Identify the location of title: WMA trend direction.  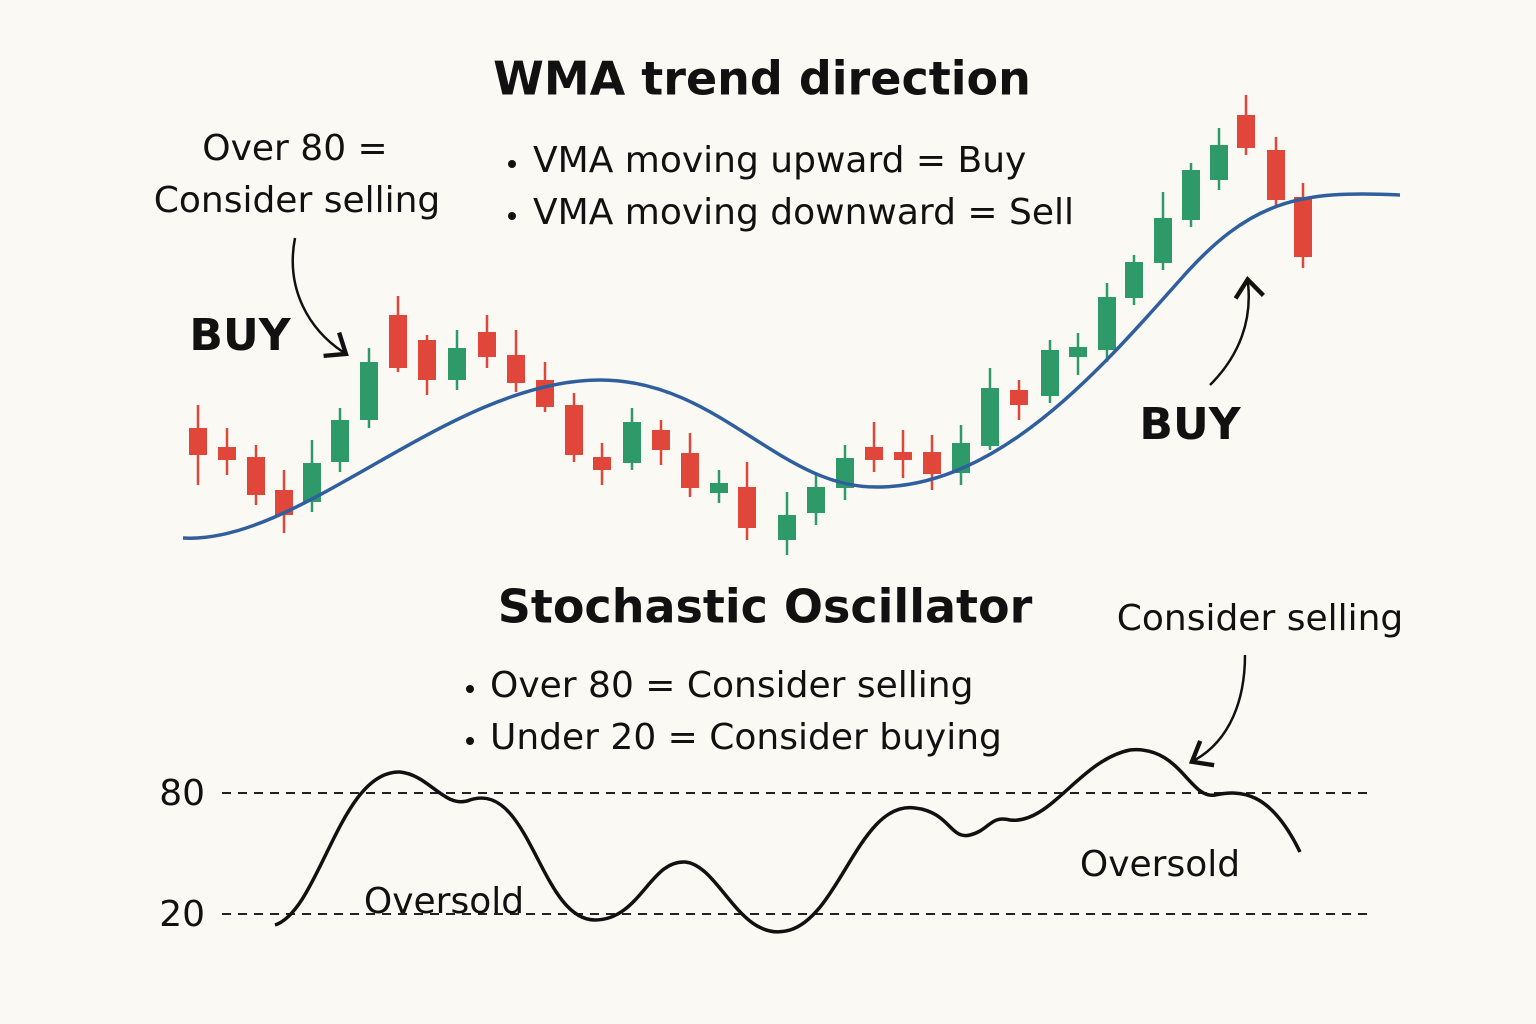
(762, 79).